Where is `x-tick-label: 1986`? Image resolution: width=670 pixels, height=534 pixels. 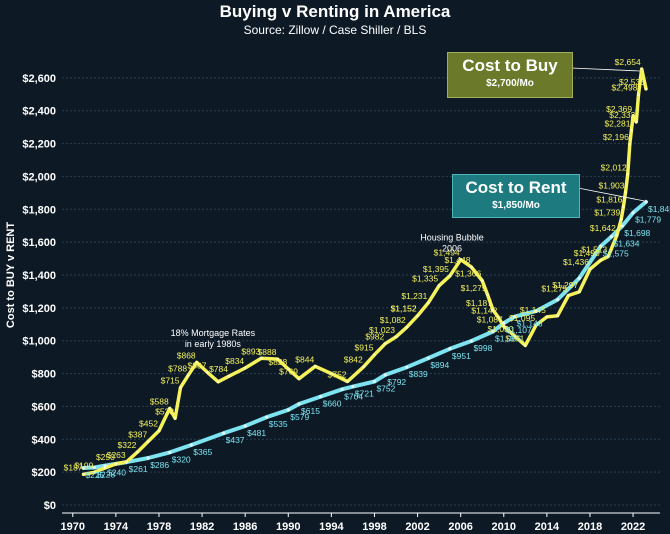 x-tick-label: 1986 is located at coordinates (245, 527).